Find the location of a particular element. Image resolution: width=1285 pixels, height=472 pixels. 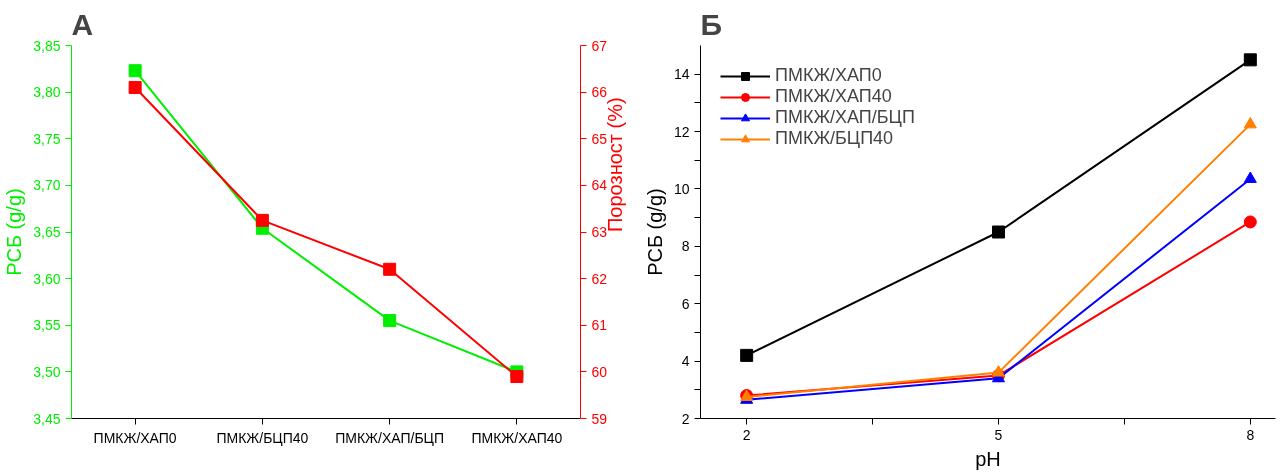

y2-tick-label: 62 is located at coordinates (599, 278).